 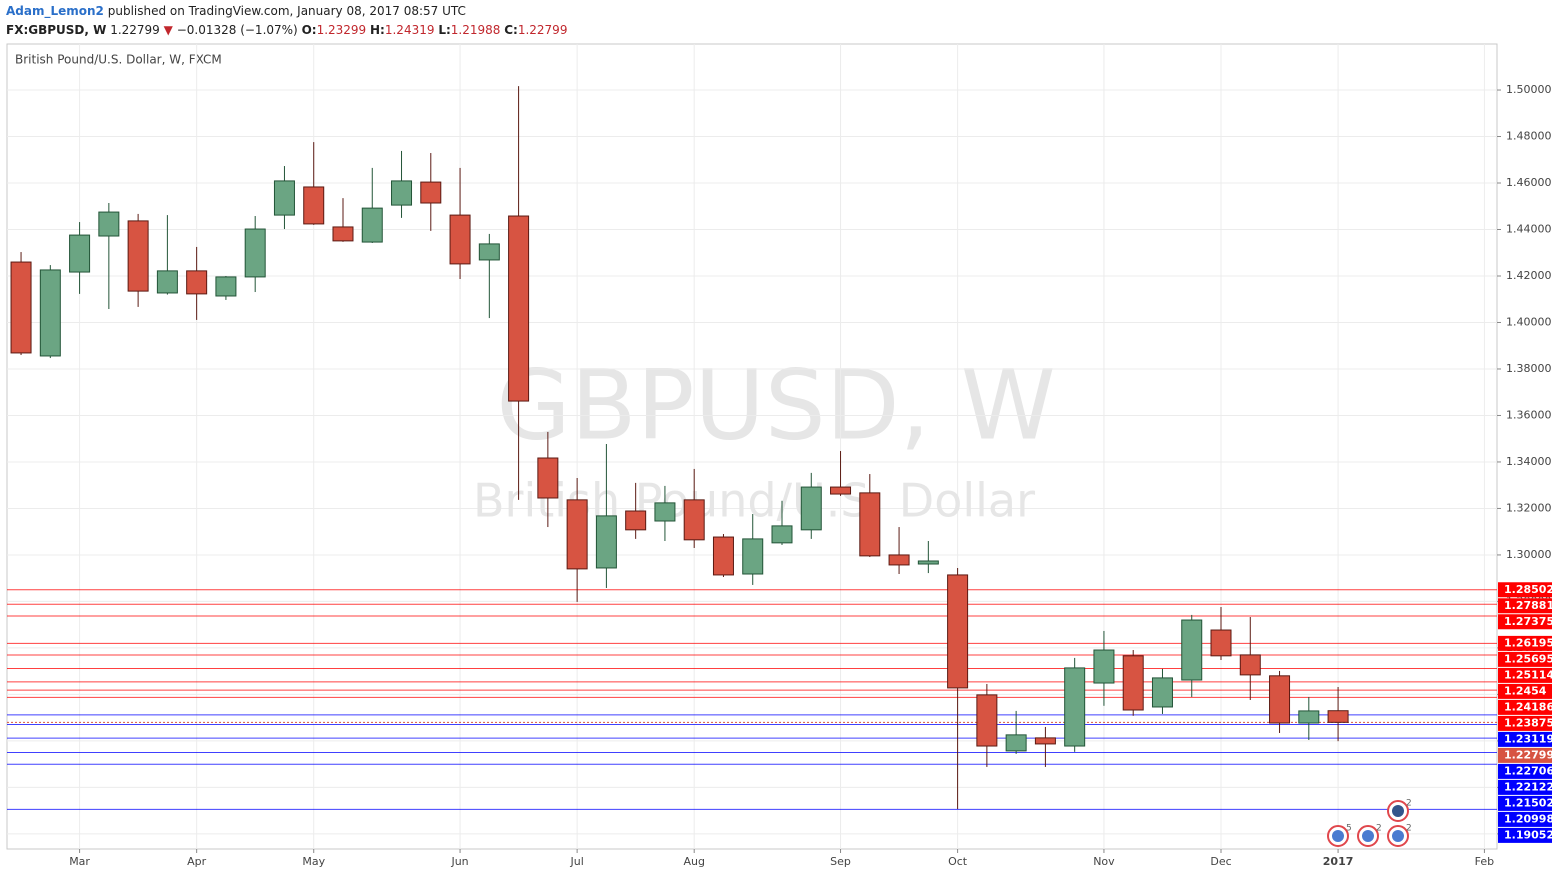 What do you see at coordinates (1529, 321) in the screenshot?
I see `y-tick-label: 1.40000` at bounding box center [1529, 321].